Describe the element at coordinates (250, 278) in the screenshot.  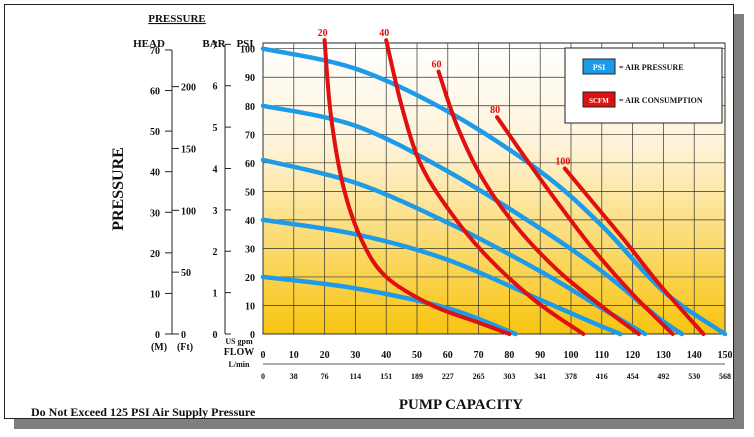
I see `psi-tick-label: 20` at that location.